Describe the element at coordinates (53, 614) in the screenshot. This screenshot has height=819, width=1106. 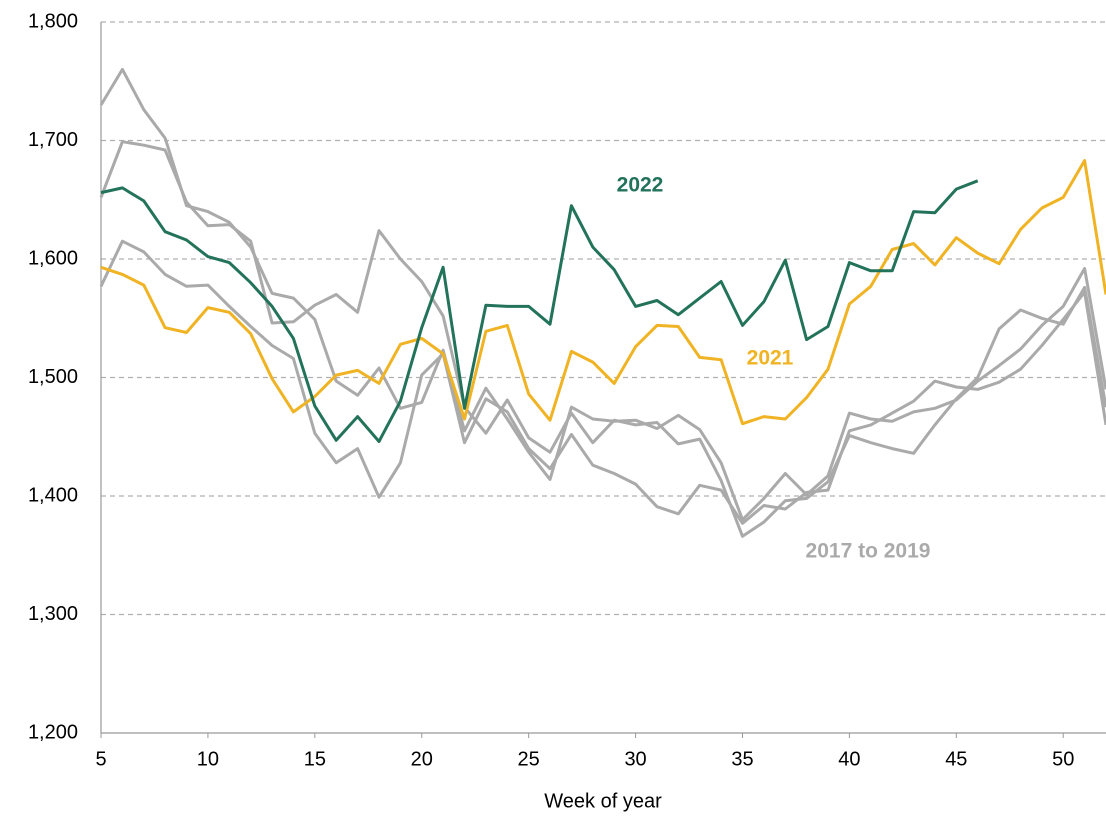
I see `y-tick-label: 1,300` at that location.